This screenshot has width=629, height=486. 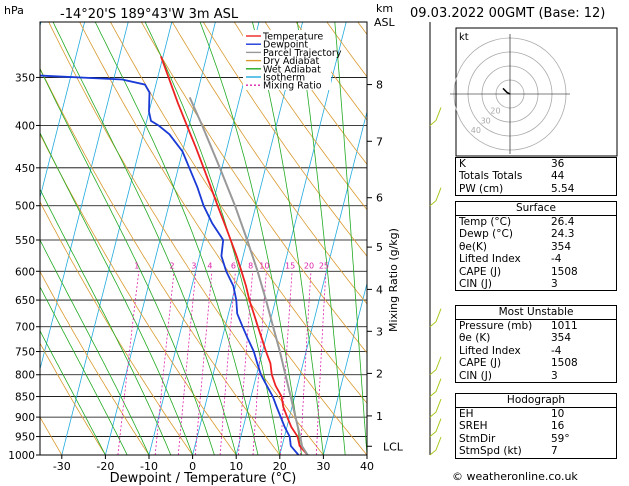 I want to click on height-tick-label: 6, so click(x=379, y=198).